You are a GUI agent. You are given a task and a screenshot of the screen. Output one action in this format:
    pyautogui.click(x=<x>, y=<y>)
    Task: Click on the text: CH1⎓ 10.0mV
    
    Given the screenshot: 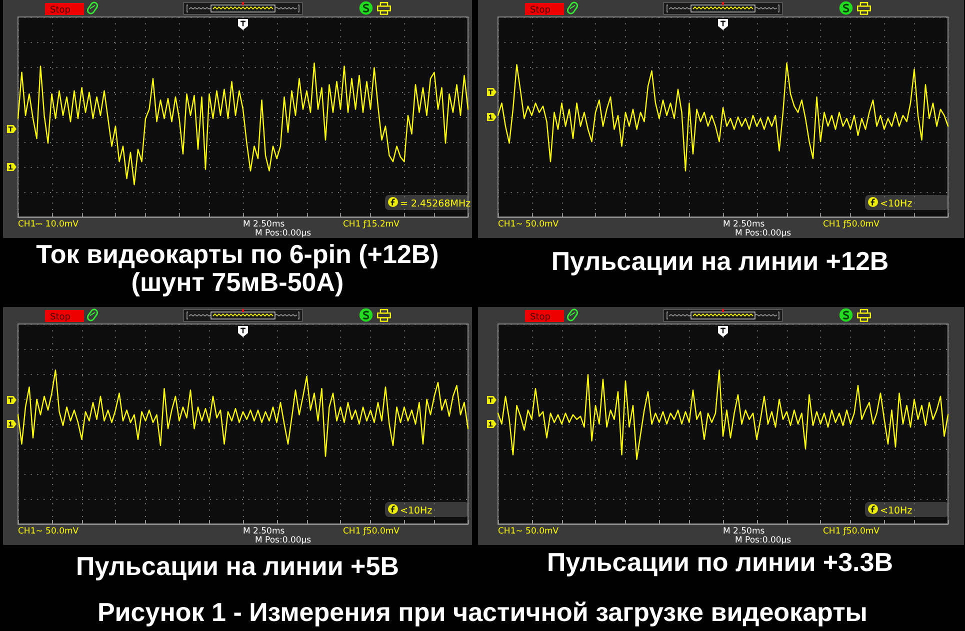 What is the action you would take?
    pyautogui.click(x=48, y=225)
    